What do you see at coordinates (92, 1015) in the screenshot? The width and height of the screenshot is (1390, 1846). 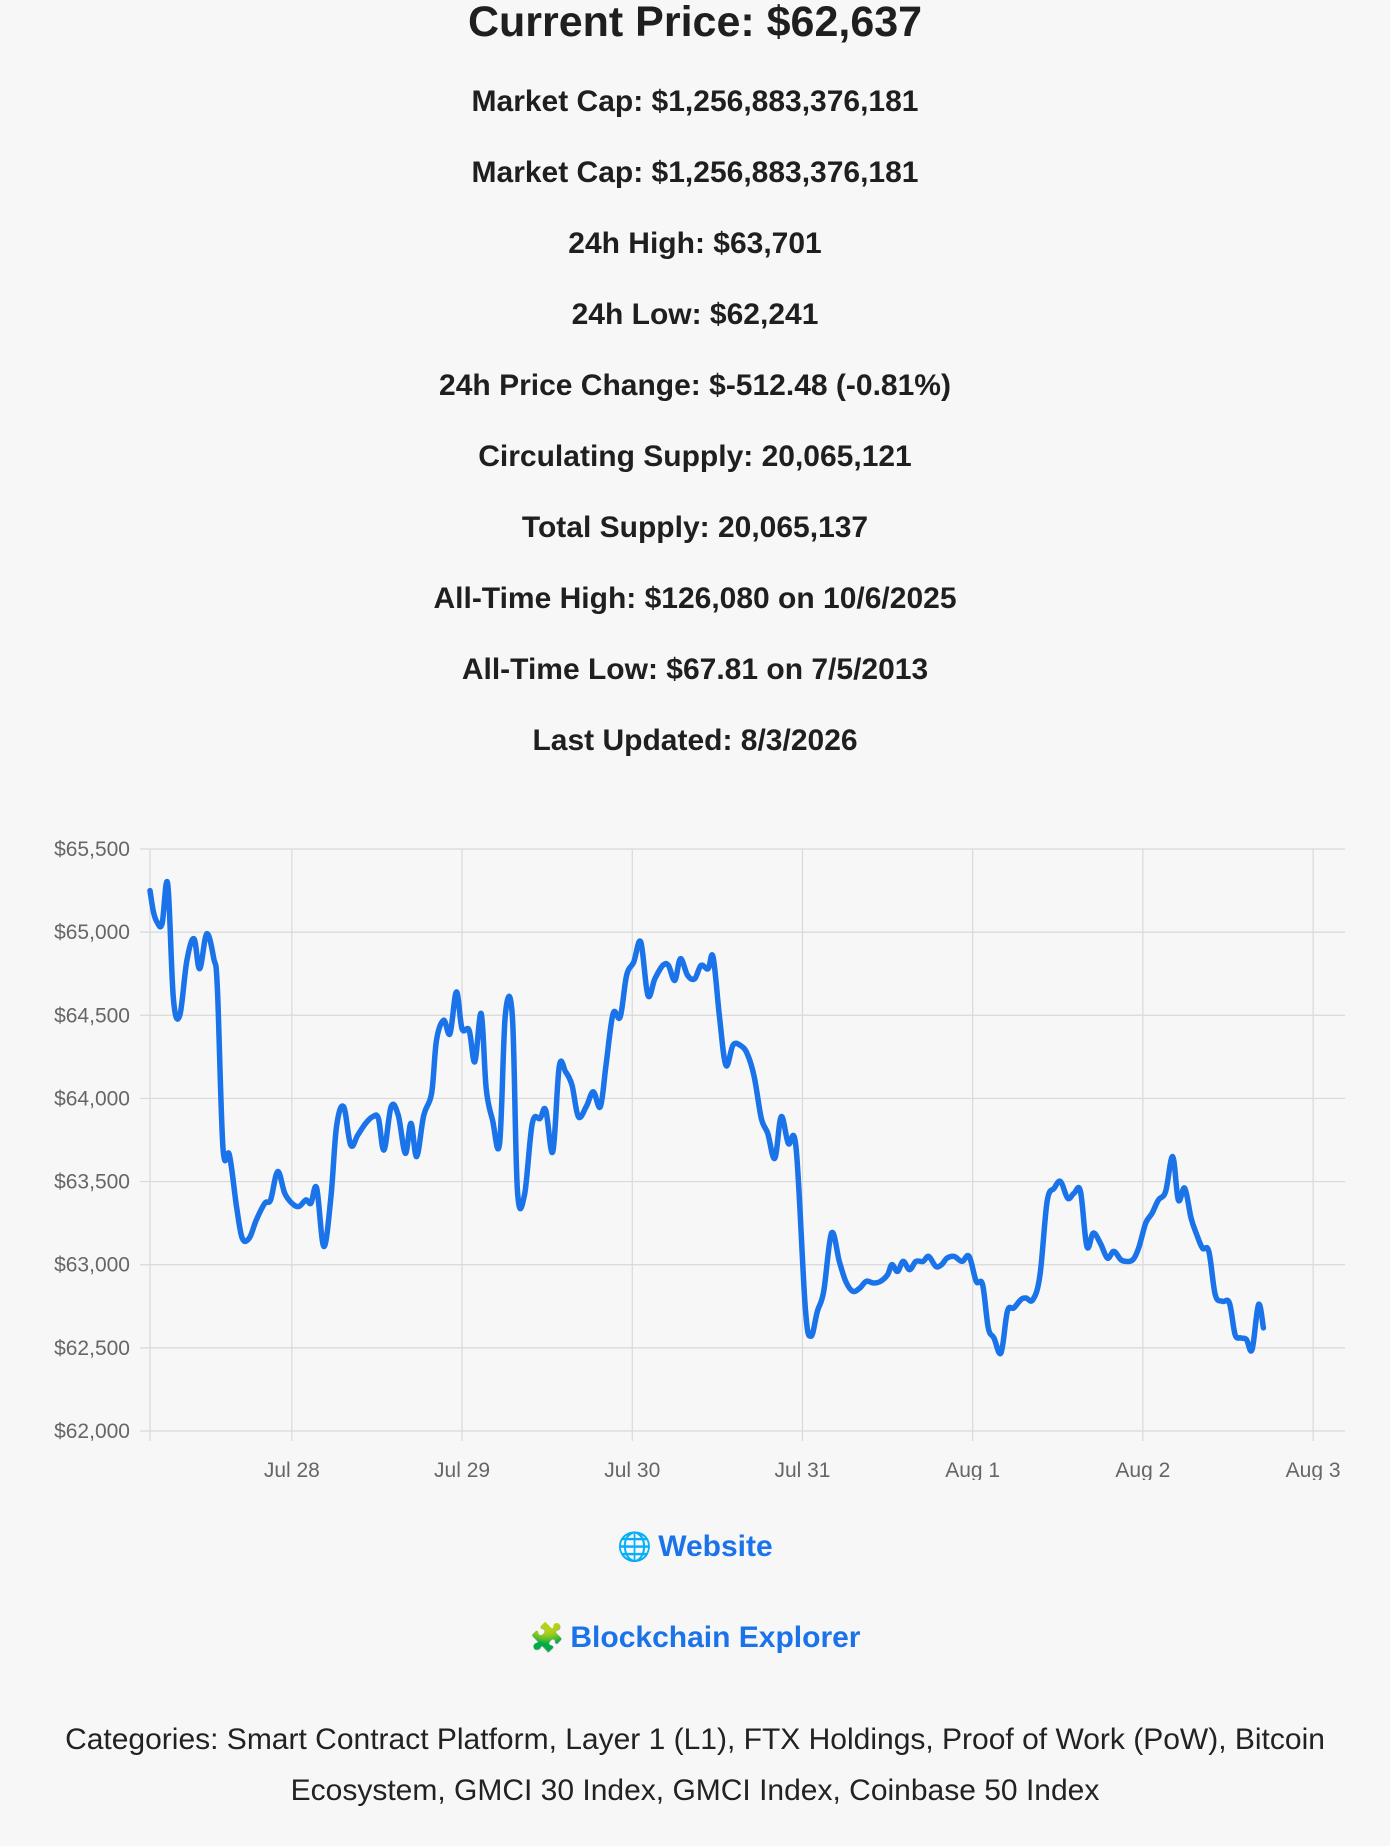 I see `y-tick-label: $64,500` at bounding box center [92, 1015].